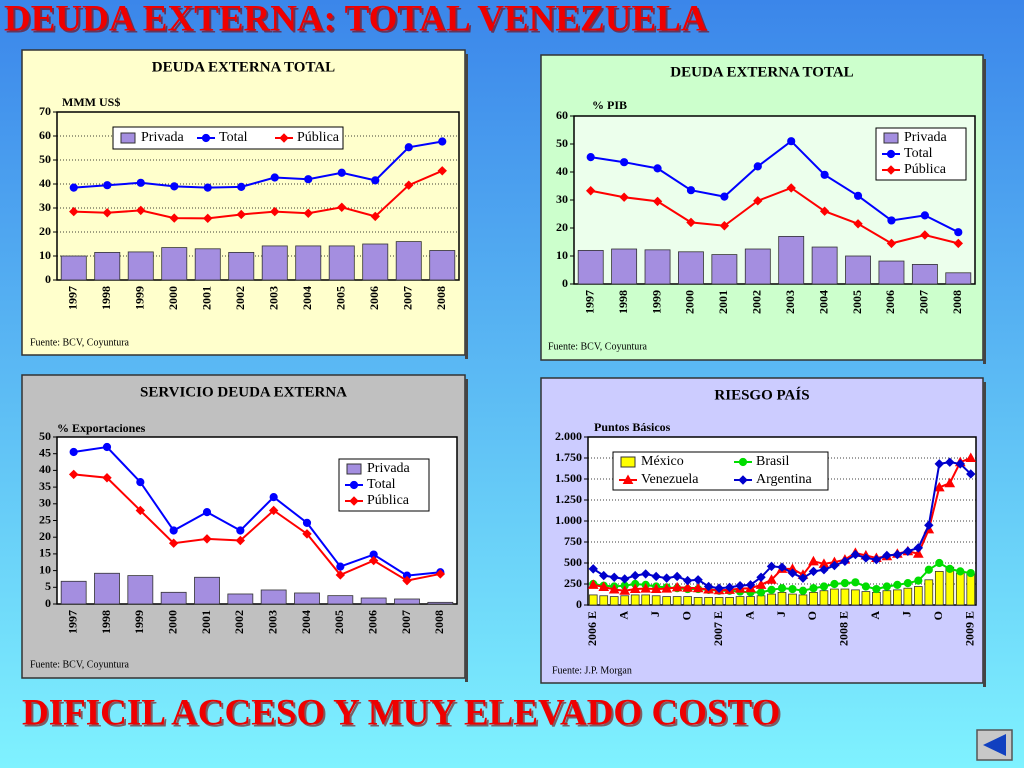  What do you see at coordinates (45, 519) in the screenshot?
I see `y-tick-label: 25` at bounding box center [45, 519].